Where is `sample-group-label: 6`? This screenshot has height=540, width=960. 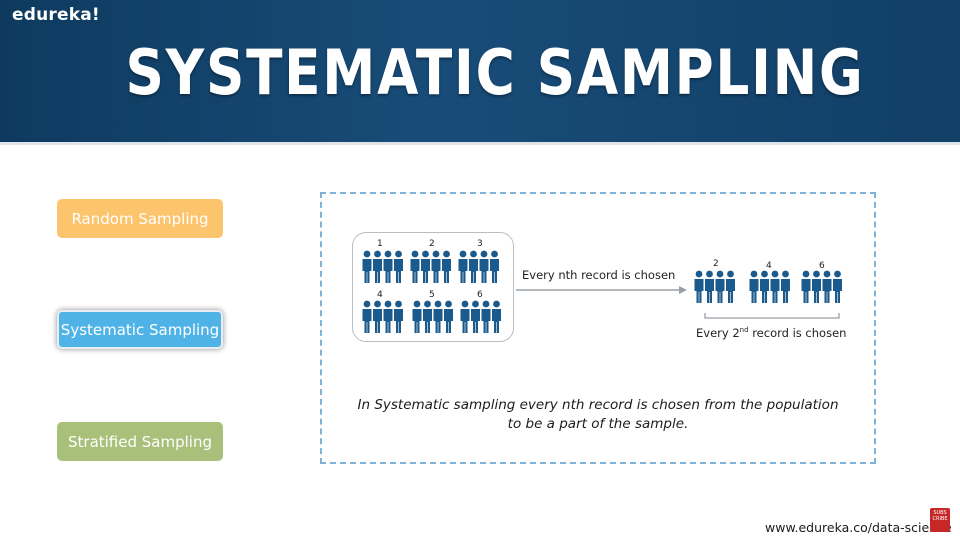 sample-group-label: 6 is located at coordinates (822, 266).